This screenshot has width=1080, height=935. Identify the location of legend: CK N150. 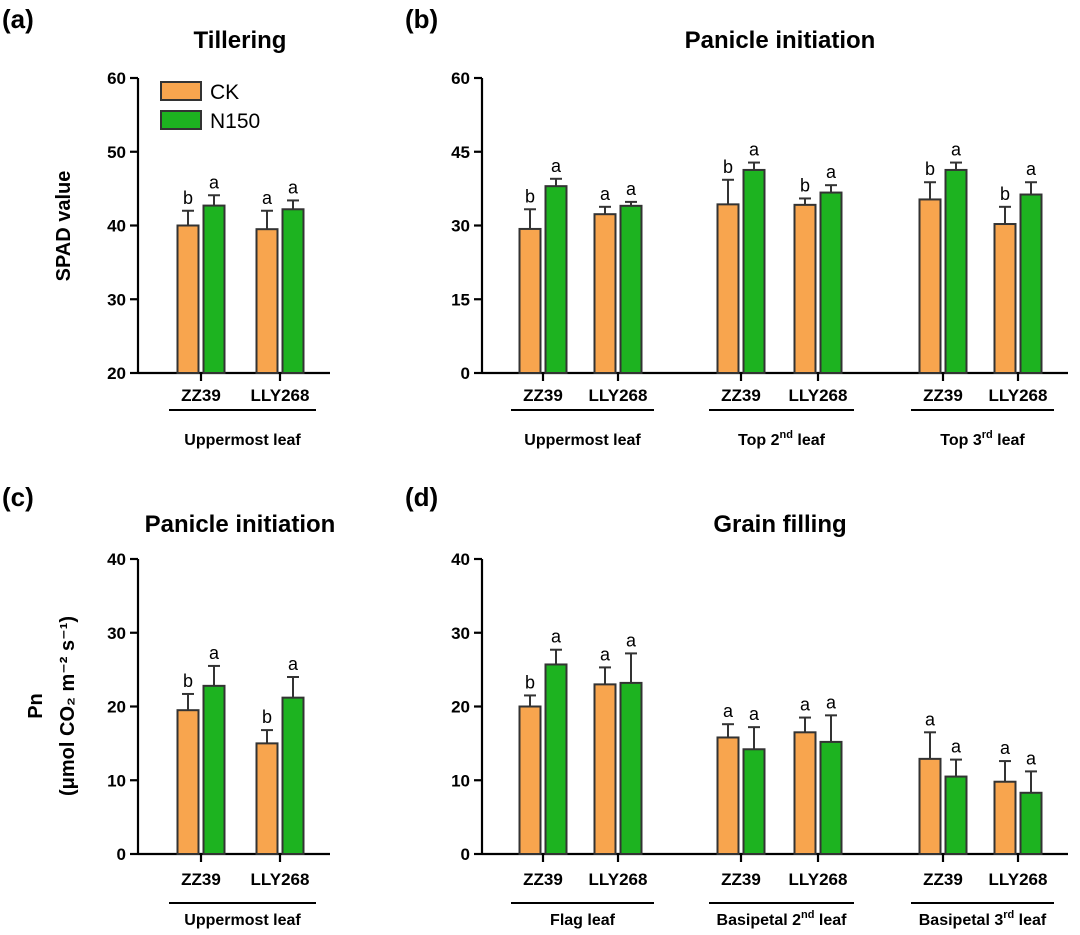
(210, 107).